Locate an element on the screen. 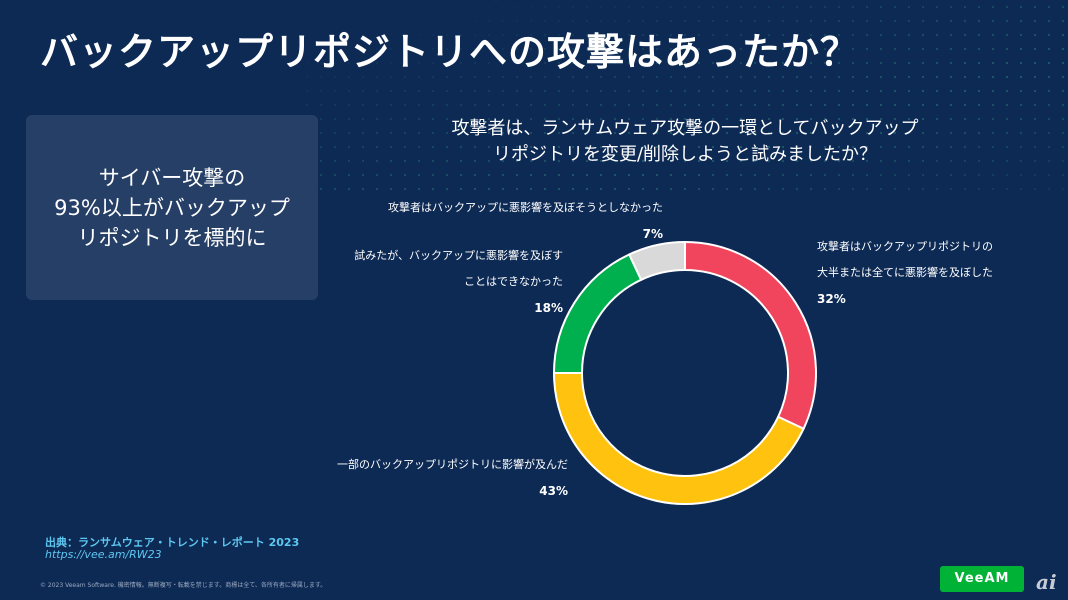 Image resolution: width=1068 pixels, height=600 pixels. source-label: 出典：ランサムウェア・トレンド・レポート 2023 is located at coordinates (172, 542).